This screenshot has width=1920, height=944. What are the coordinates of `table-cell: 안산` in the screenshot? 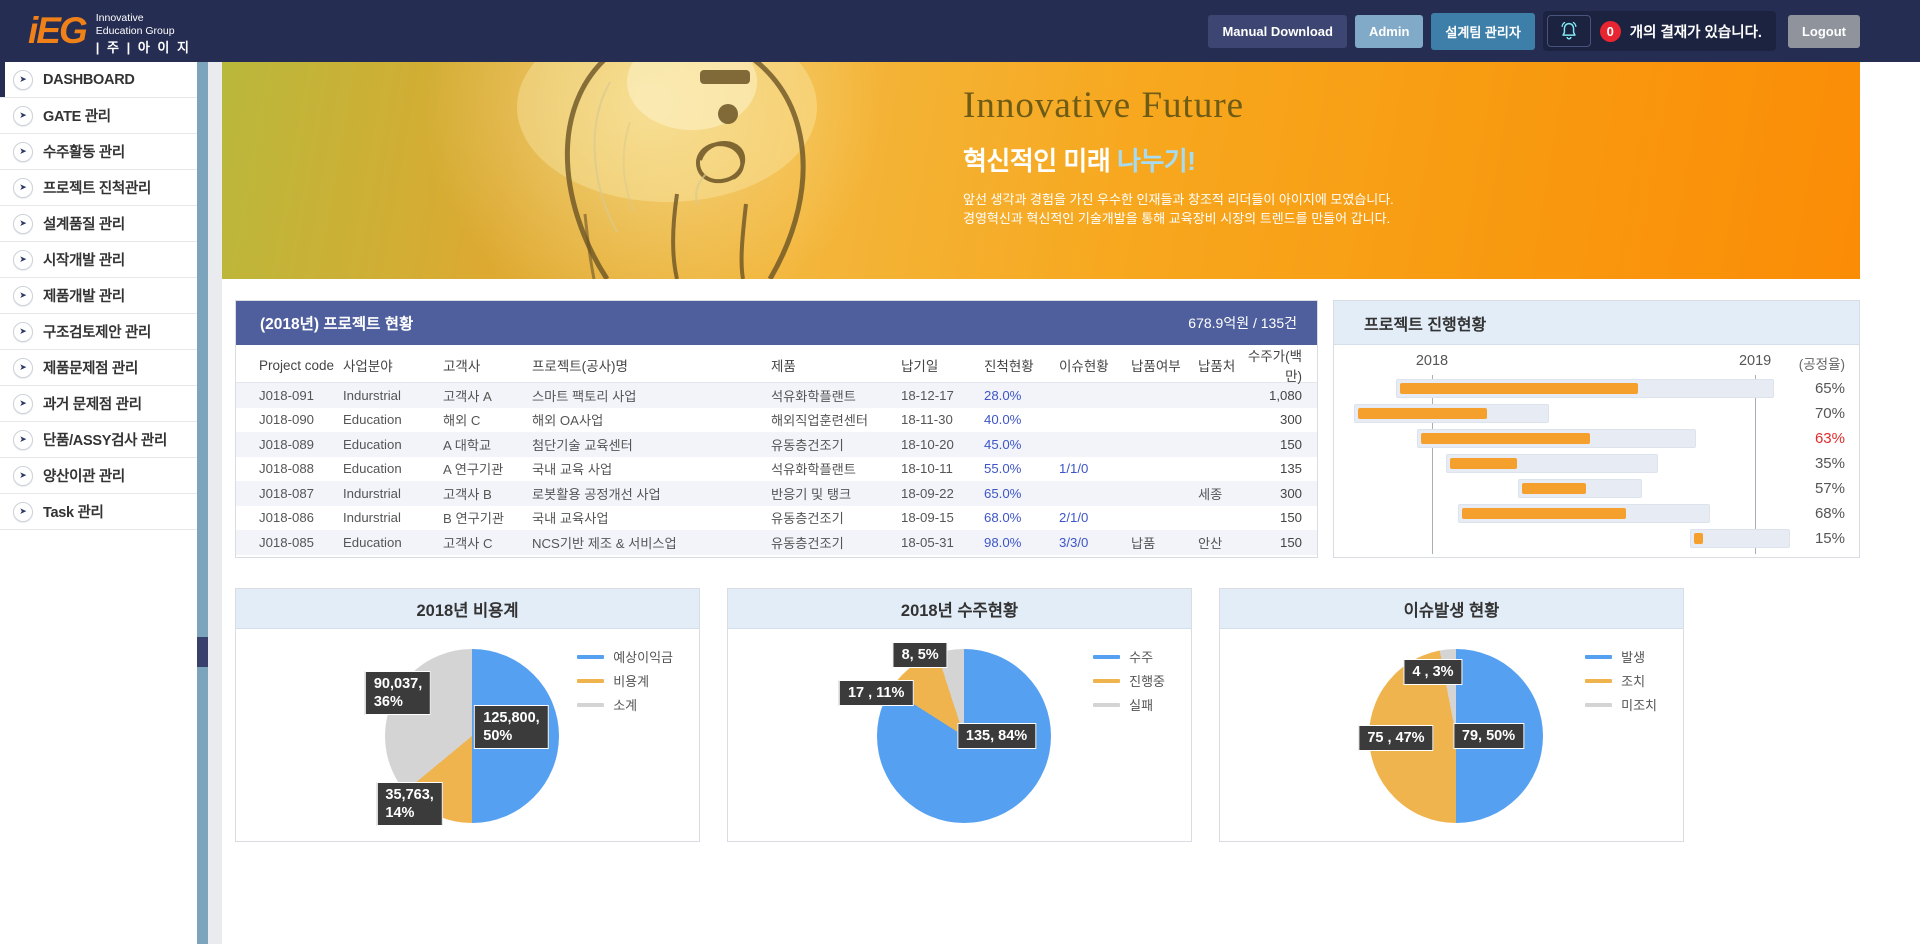 It's located at (1210, 543).